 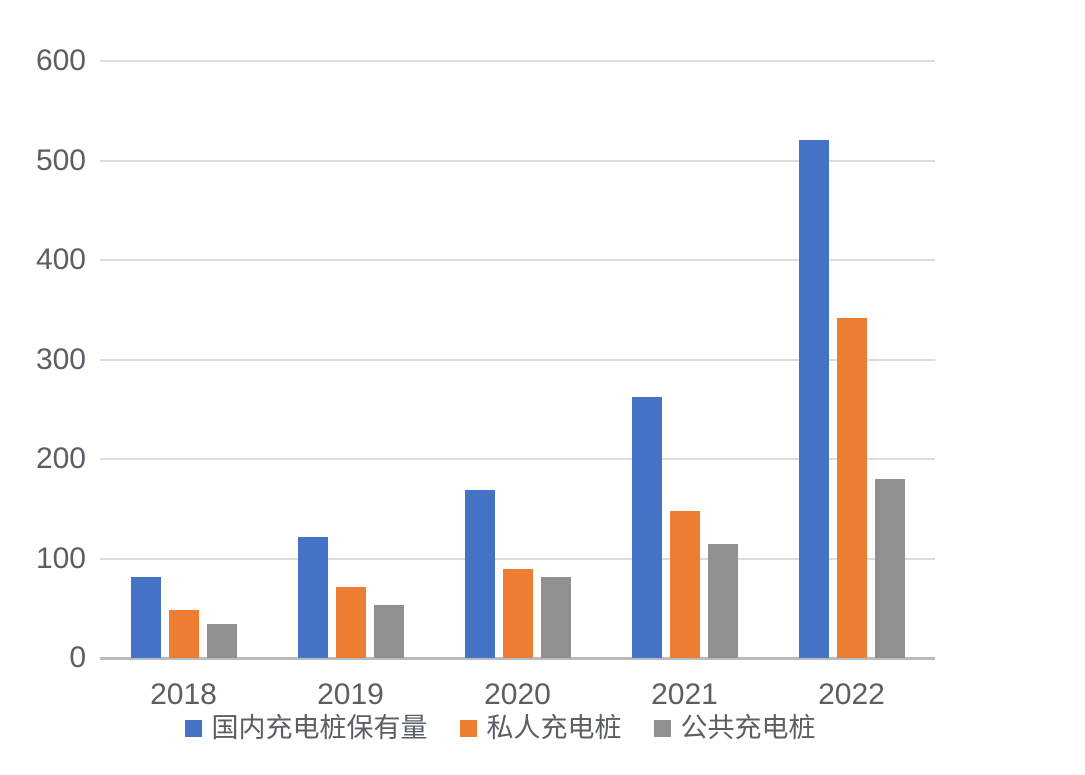 I want to click on bar-2022-公共充电桩, so click(x=889, y=568).